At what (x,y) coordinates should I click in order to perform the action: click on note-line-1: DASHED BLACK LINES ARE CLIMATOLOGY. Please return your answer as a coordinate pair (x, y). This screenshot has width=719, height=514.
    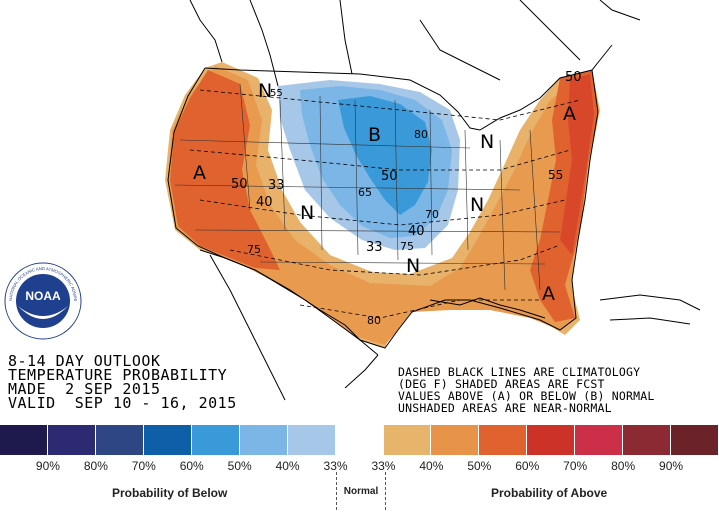
    Looking at the image, I should click on (519, 372).